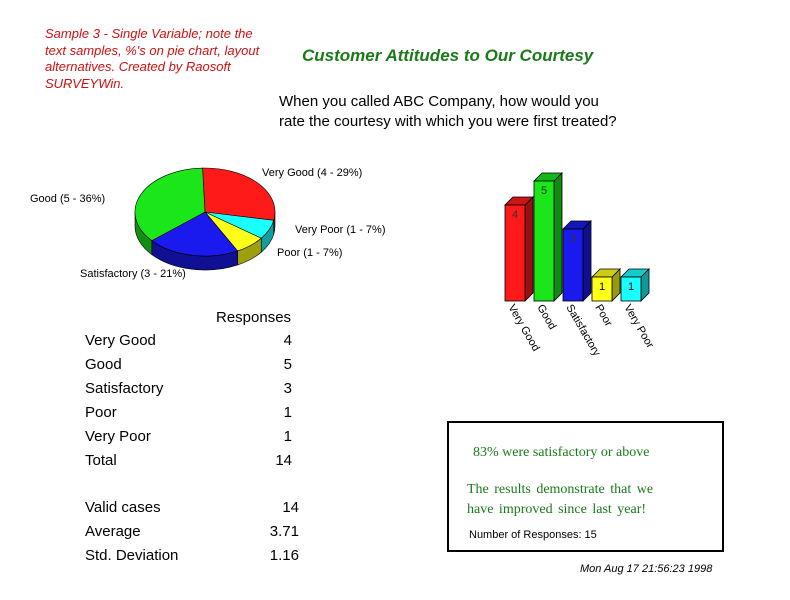 Image resolution: width=790 pixels, height=600 pixels. Describe the element at coordinates (340, 230) in the screenshot. I see `pie-label-very-poor: Very Poor (1 - 7%)` at that location.